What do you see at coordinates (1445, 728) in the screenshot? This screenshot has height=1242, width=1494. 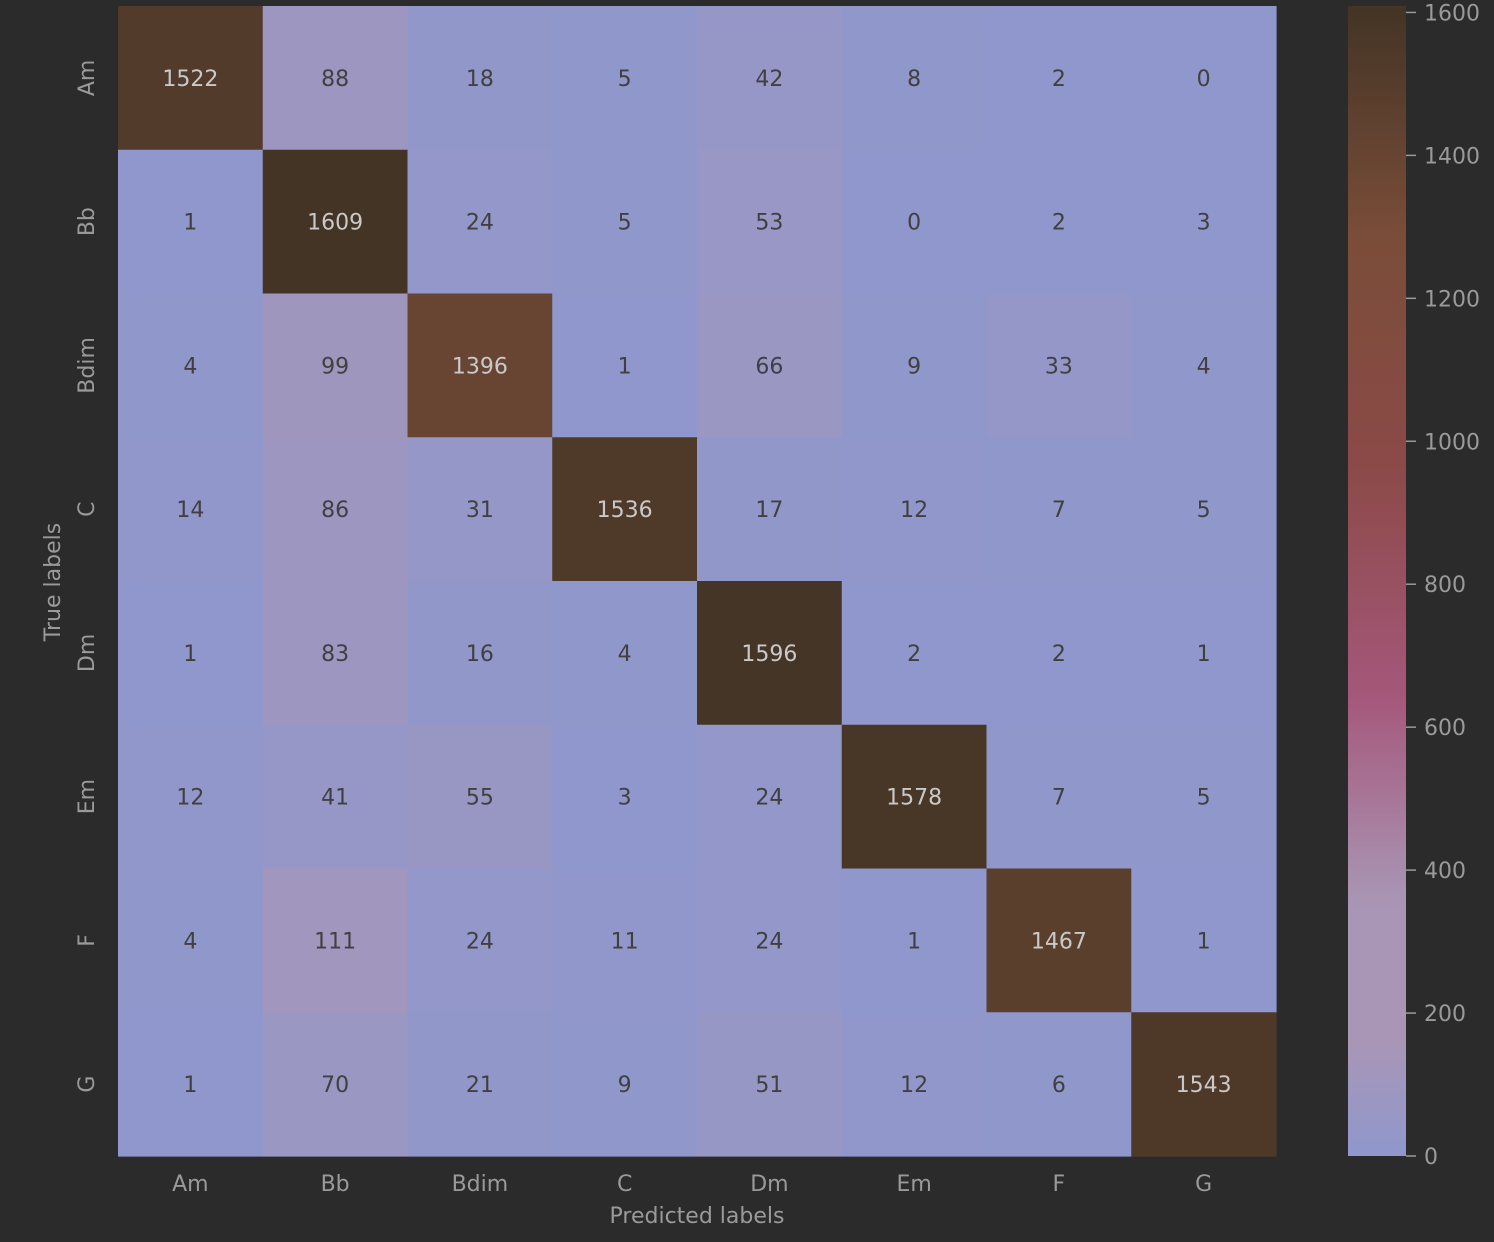 I see `colorbar-tick-label: 600` at bounding box center [1445, 728].